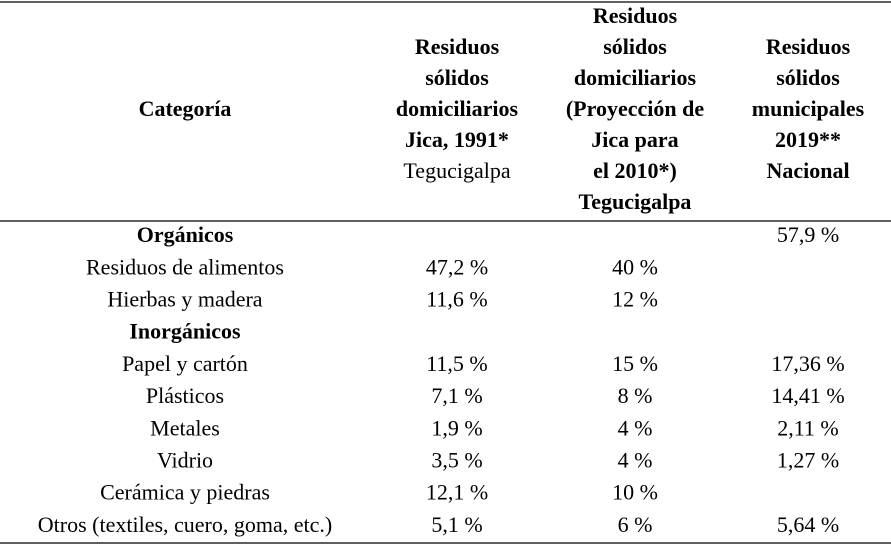 The width and height of the screenshot is (891, 546). Describe the element at coordinates (185, 108) in the screenshot. I see `header-text: Categoría` at that location.